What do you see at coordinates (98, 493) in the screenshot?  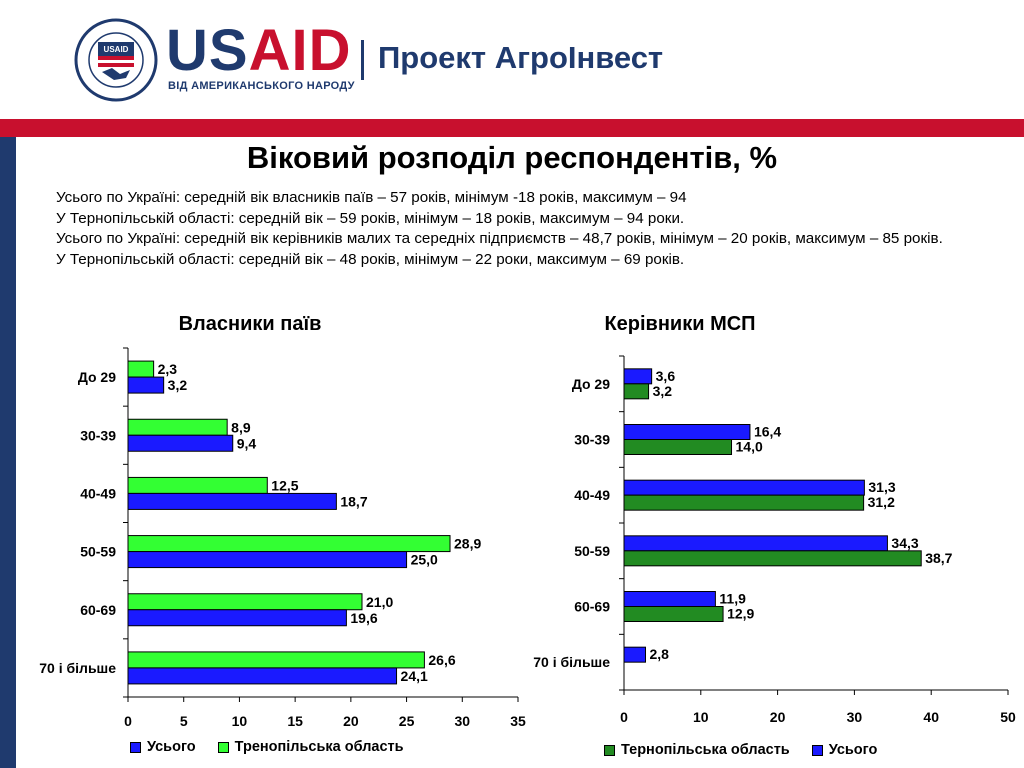 I see `category-label: 40-49` at bounding box center [98, 493].